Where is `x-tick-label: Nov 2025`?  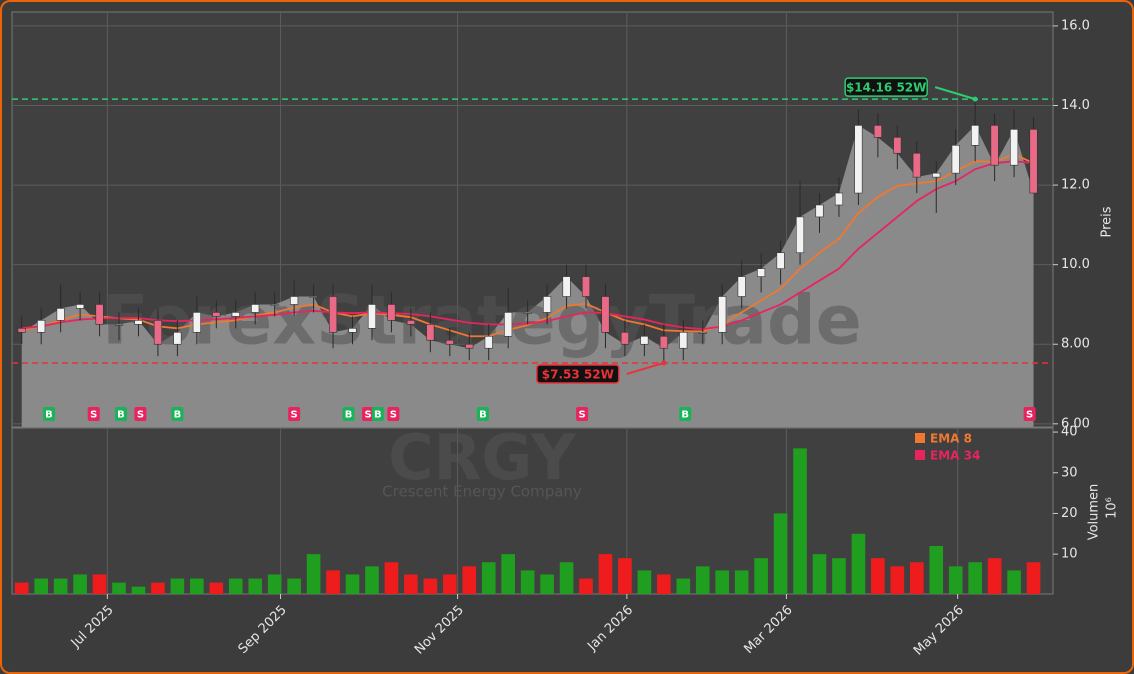 x-tick-label: Nov 2025 is located at coordinates (439, 630).